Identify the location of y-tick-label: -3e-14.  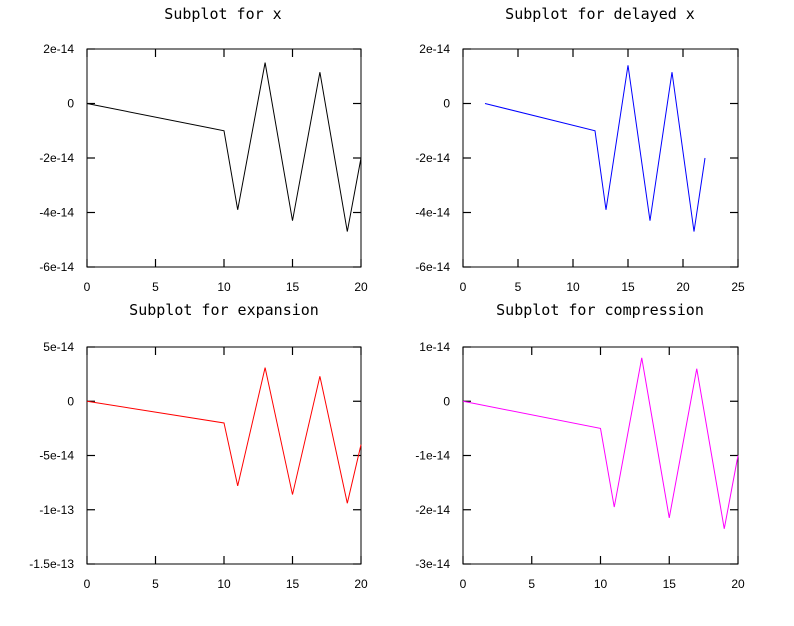
(432, 564).